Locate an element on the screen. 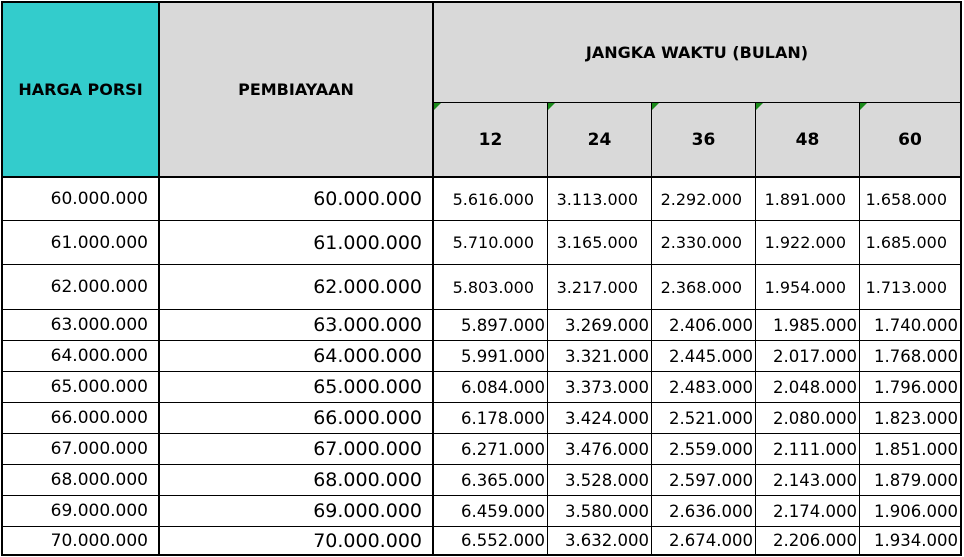 The height and width of the screenshot is (557, 964). installment-cell-12: 6.365.000 is located at coordinates (491, 480).